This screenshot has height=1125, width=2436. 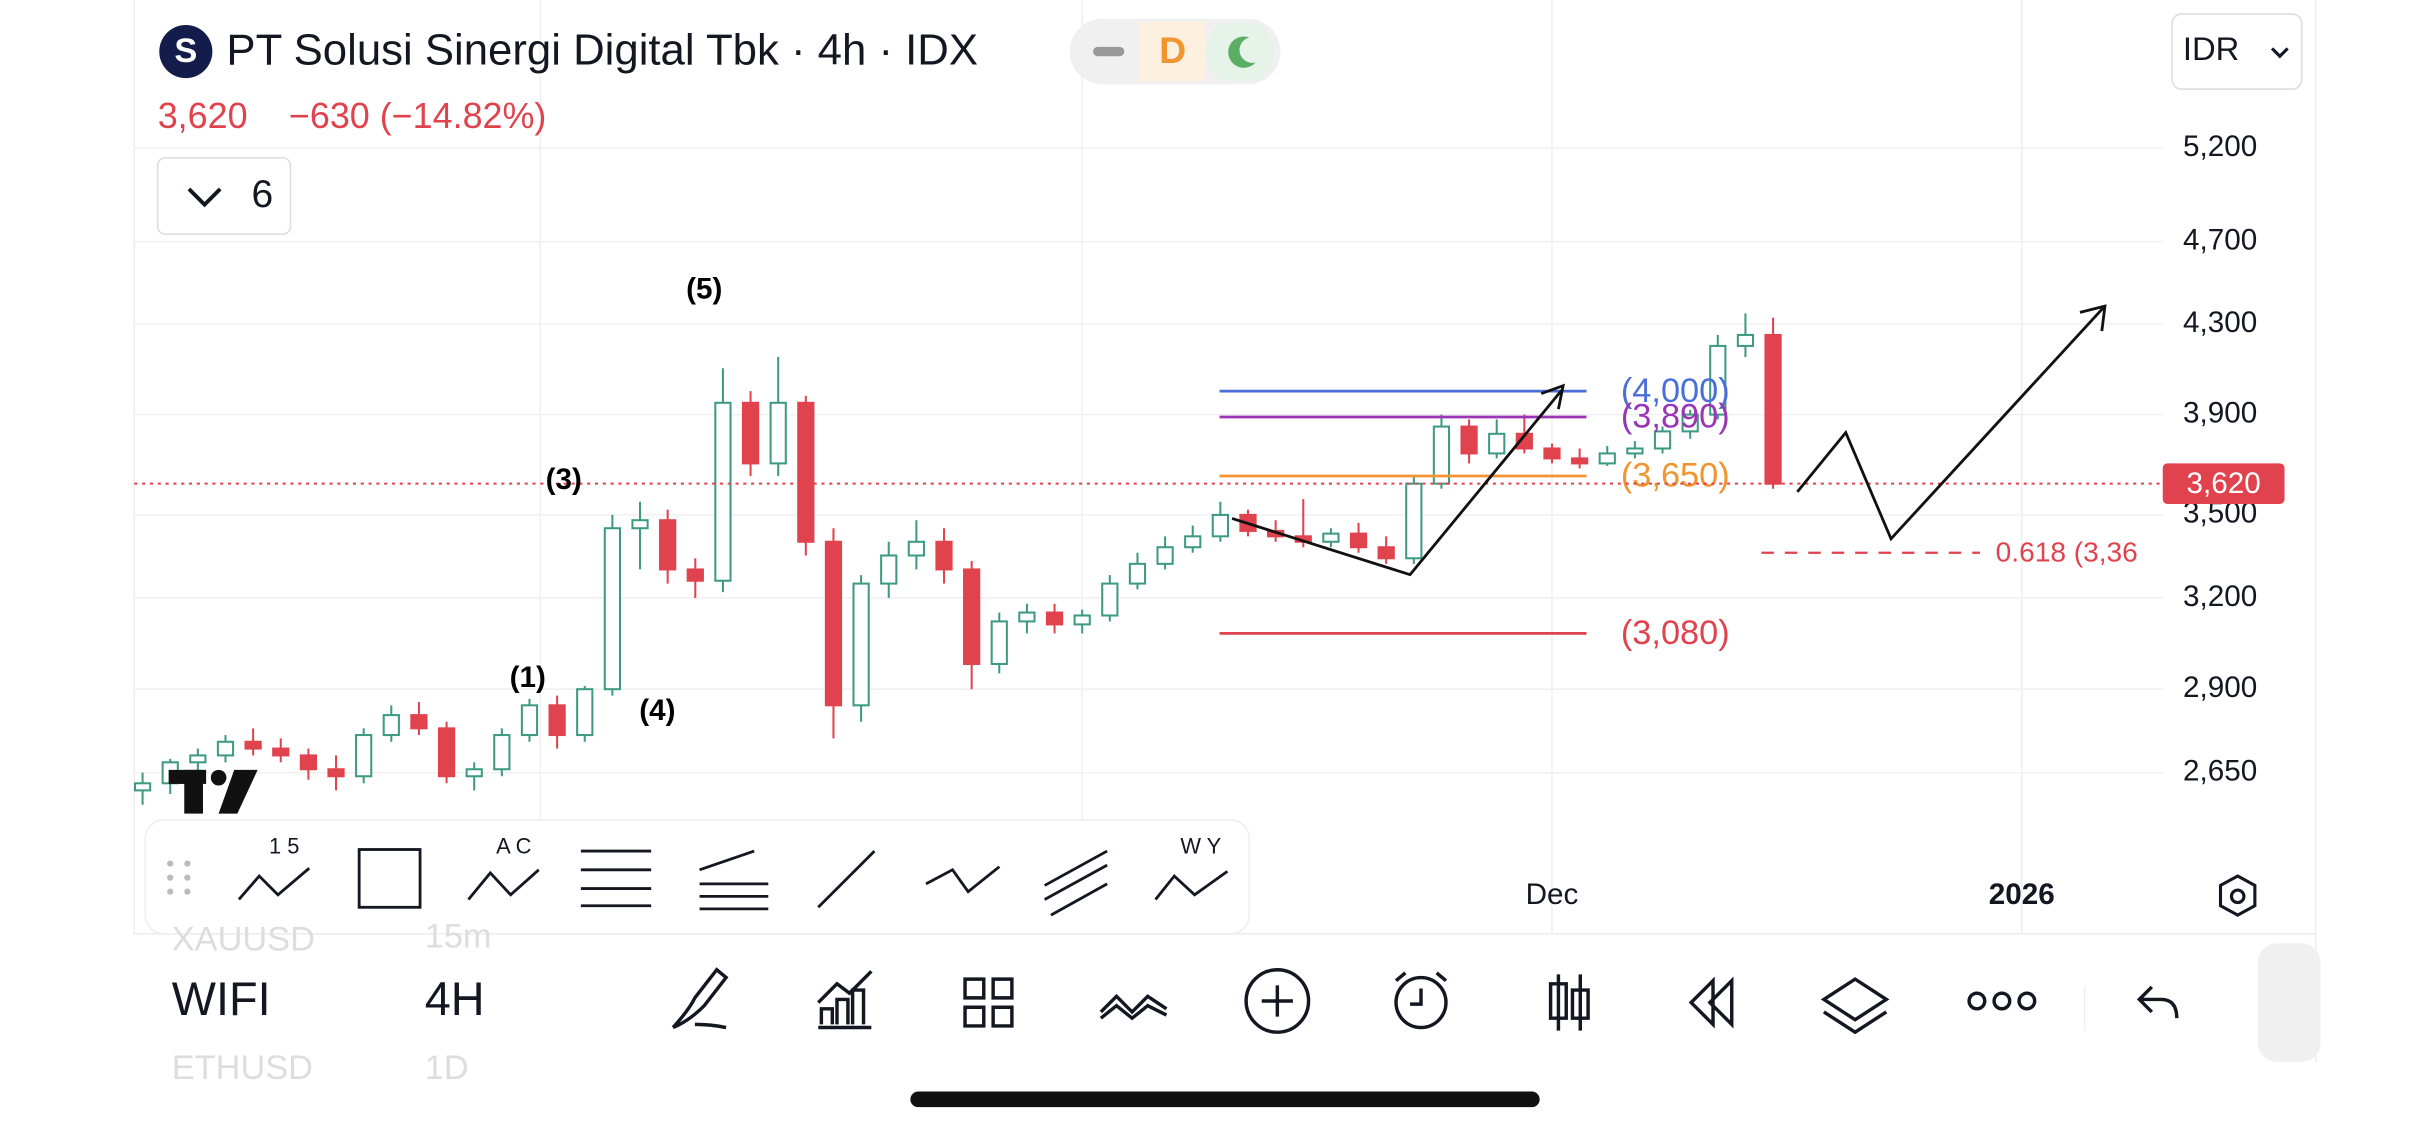 What do you see at coordinates (503, 884) in the screenshot?
I see `tool-abc` at bounding box center [503, 884].